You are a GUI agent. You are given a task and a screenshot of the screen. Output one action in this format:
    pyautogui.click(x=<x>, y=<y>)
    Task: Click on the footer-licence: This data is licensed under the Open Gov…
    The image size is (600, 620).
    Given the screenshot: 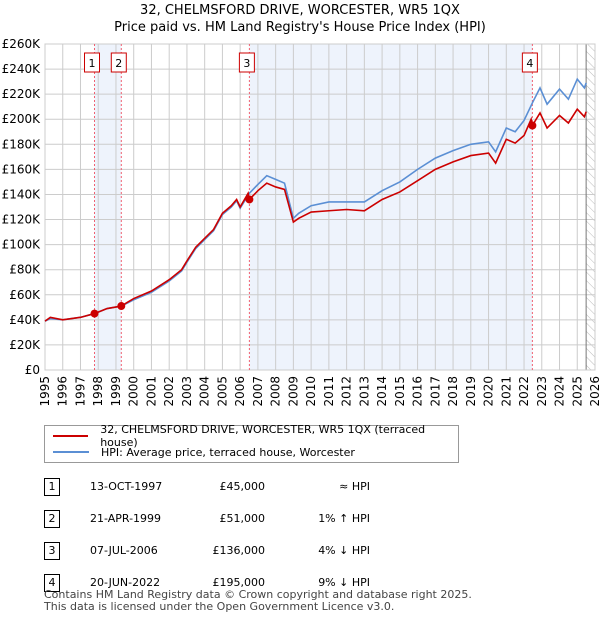 What is the action you would take?
    pyautogui.click(x=219, y=606)
    